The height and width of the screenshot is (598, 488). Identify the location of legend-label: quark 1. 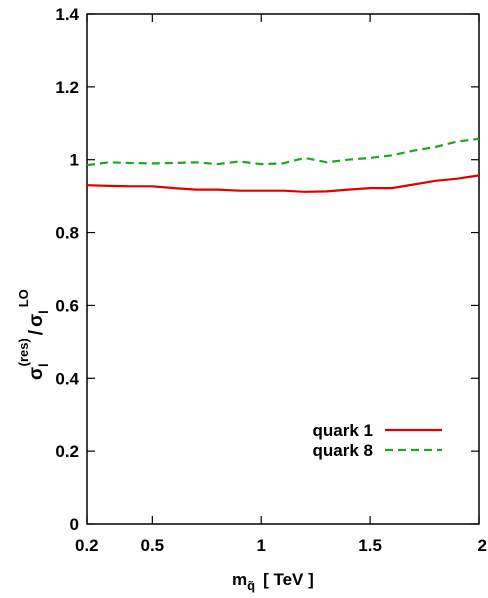
(343, 430).